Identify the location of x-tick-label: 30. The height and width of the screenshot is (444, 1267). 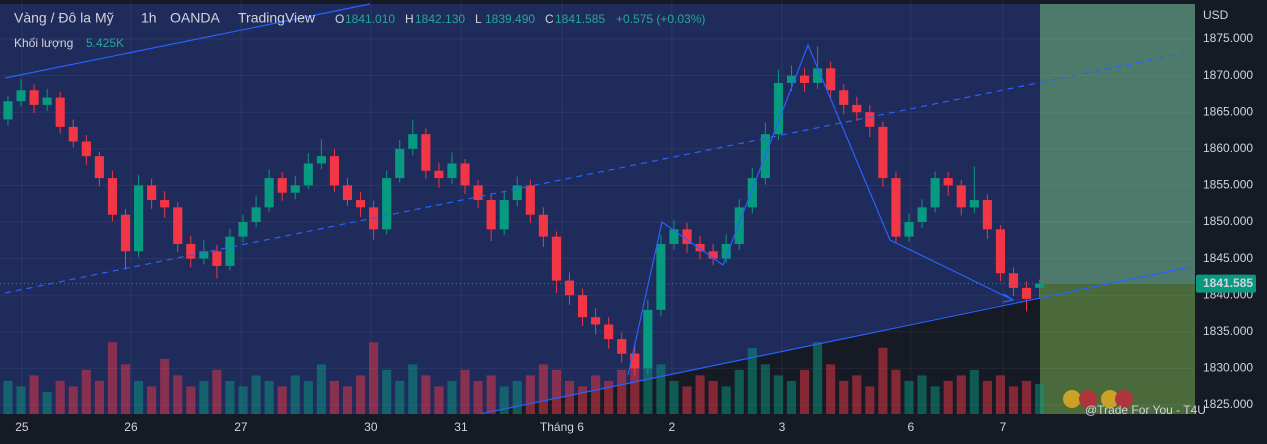
(371, 427).